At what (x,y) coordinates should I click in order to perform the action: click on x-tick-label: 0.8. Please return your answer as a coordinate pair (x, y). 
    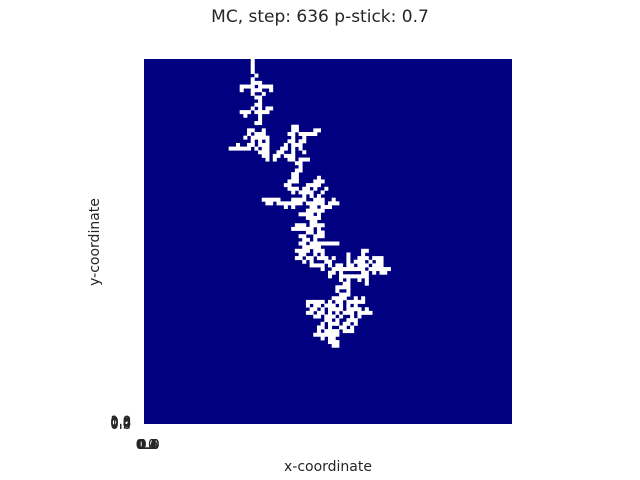
    Looking at the image, I should click on (148, 445).